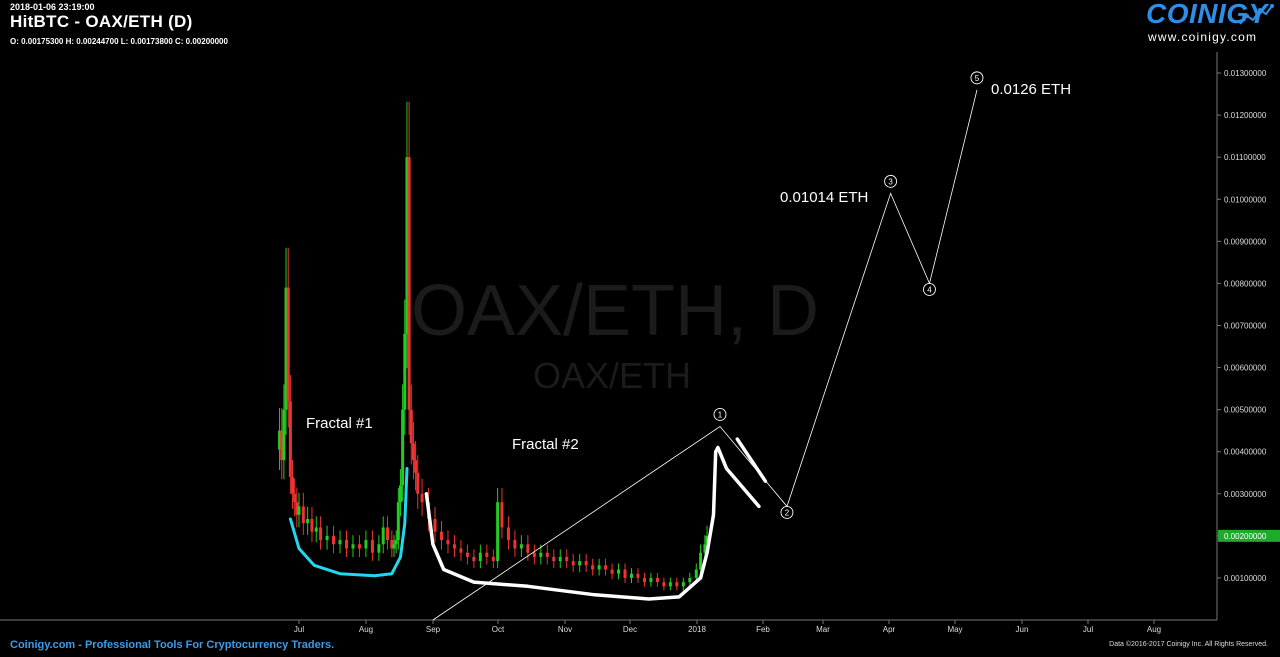 This screenshot has height=657, width=1280. Describe the element at coordinates (612, 375) in the screenshot. I see `watermark-subtitle: OAX/ETH` at that location.